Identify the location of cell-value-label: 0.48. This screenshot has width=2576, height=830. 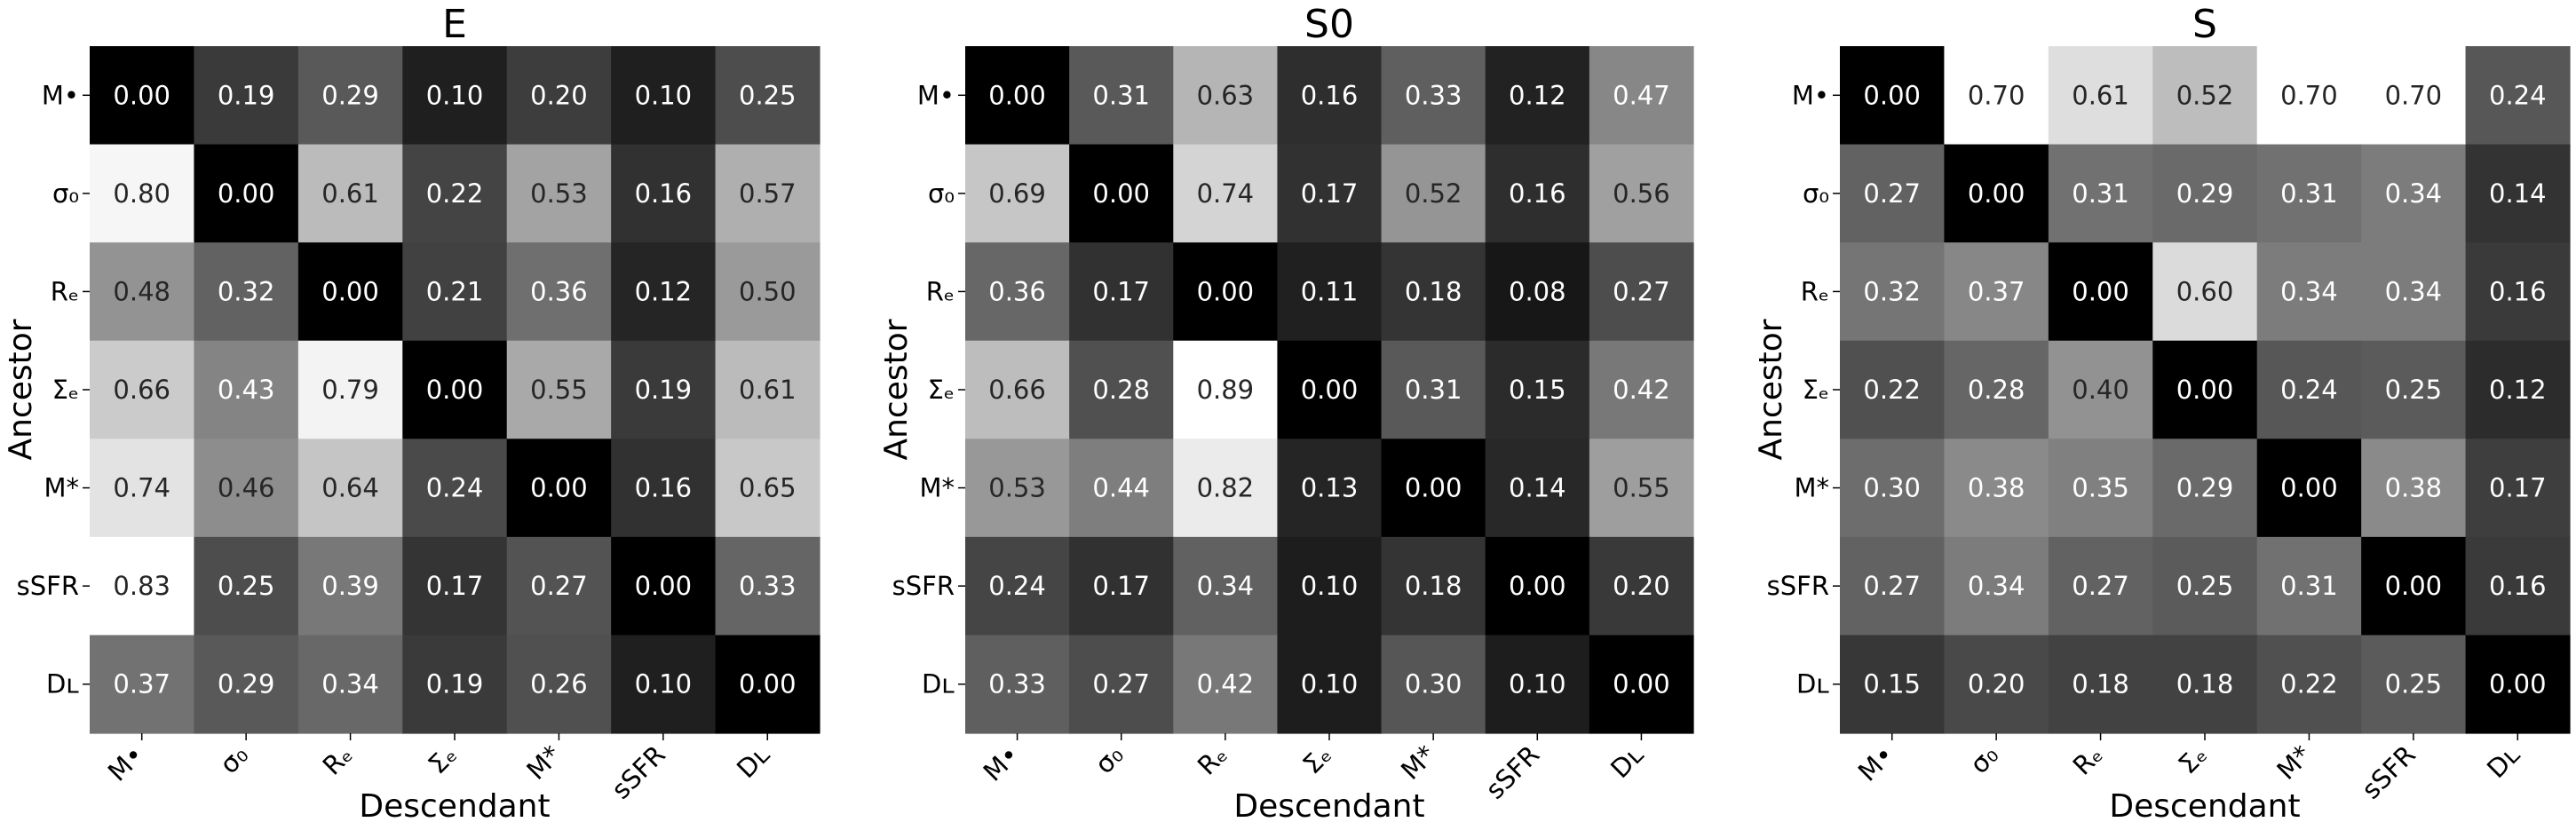
(141, 291).